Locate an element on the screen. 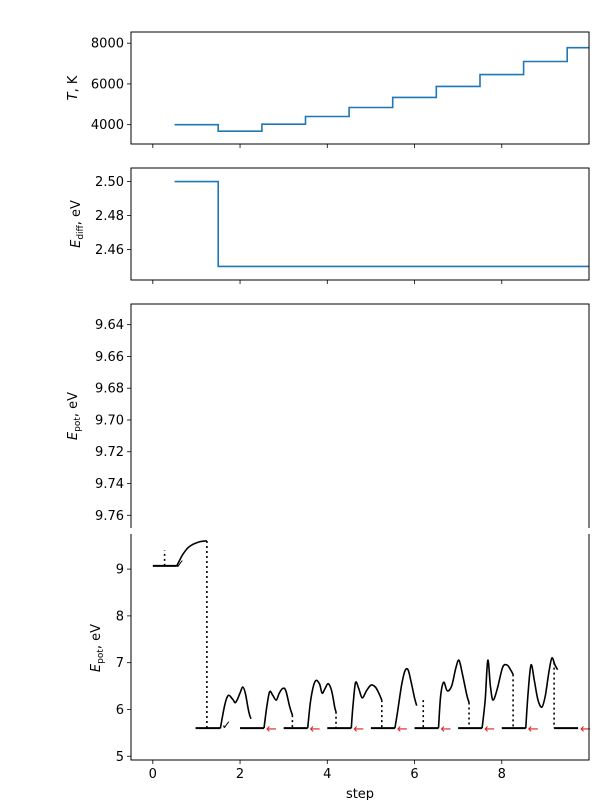 This screenshot has height=800, width=600. x-tick-label: 0 is located at coordinates (153, 774).